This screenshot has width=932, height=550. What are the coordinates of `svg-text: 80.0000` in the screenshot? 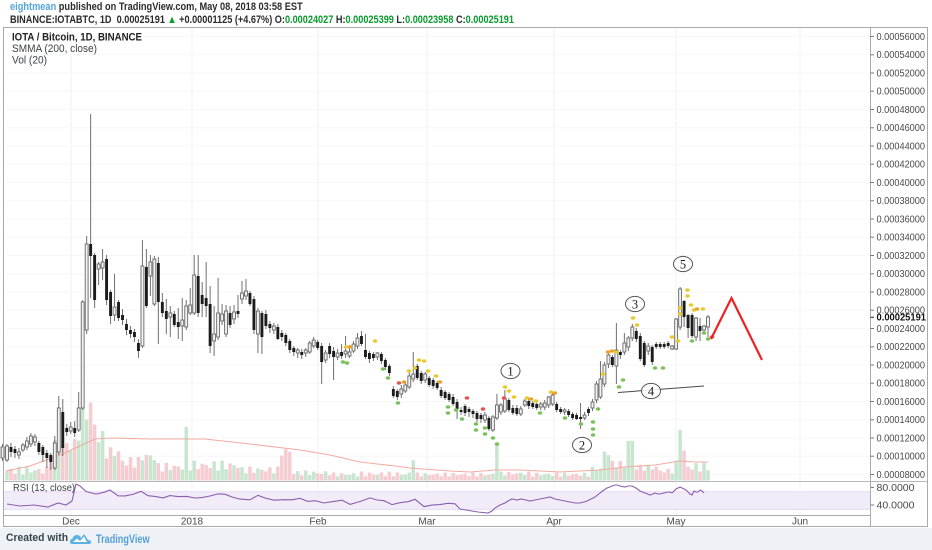 It's located at (896, 488).